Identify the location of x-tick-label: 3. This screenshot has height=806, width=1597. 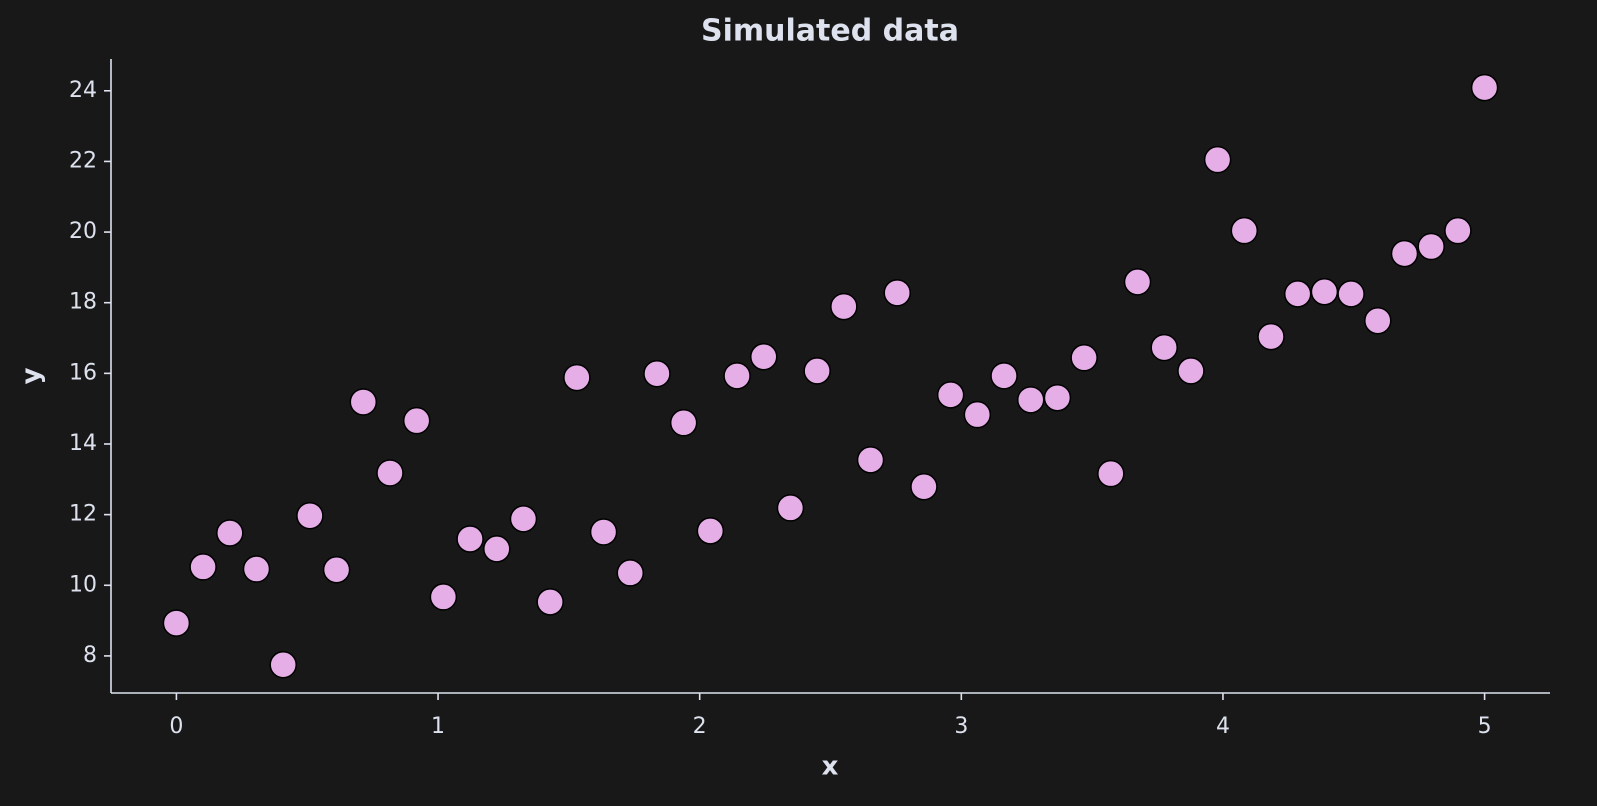
(961, 726).